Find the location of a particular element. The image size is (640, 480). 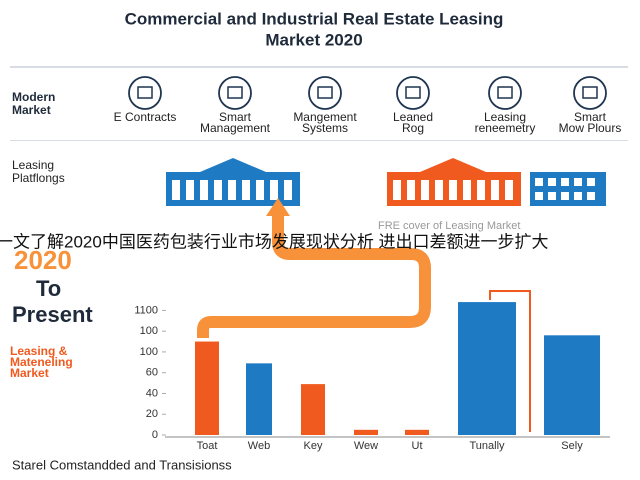

building-blue is located at coordinates (233, 182).